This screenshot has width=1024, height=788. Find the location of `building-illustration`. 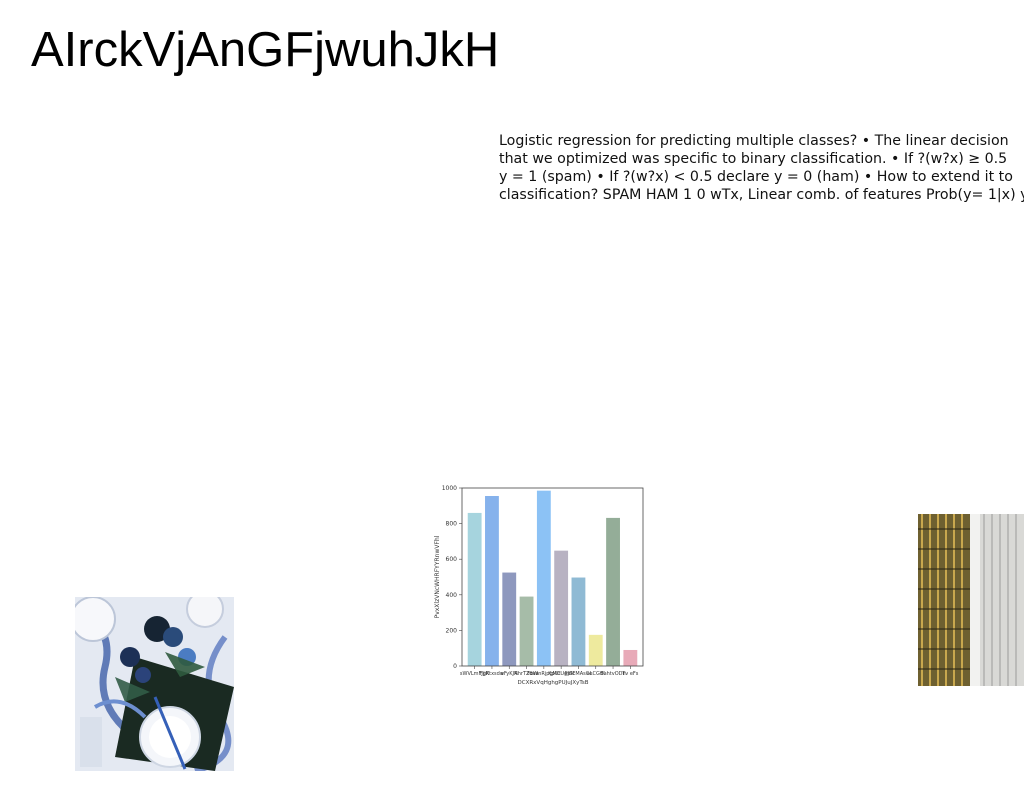

building-illustration is located at coordinates (971, 600).